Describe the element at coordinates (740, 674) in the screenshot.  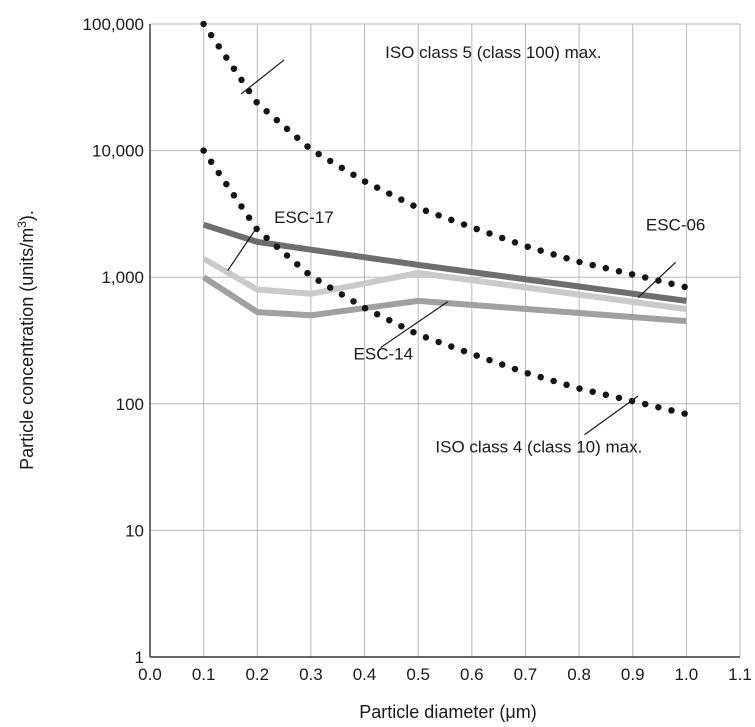
I see `x-tick-label: 1.1` at that location.